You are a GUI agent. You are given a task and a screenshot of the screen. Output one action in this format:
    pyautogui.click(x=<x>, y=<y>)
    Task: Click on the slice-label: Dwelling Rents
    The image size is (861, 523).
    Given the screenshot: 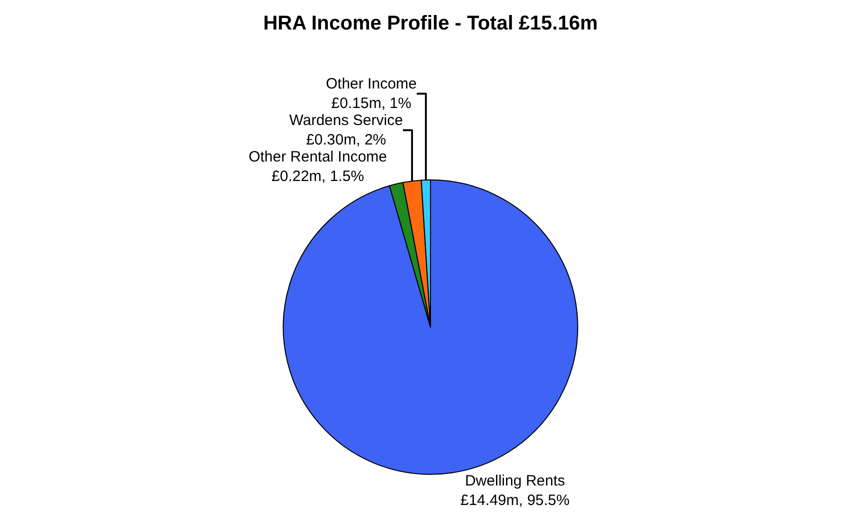 What is the action you would take?
    pyautogui.click(x=515, y=481)
    